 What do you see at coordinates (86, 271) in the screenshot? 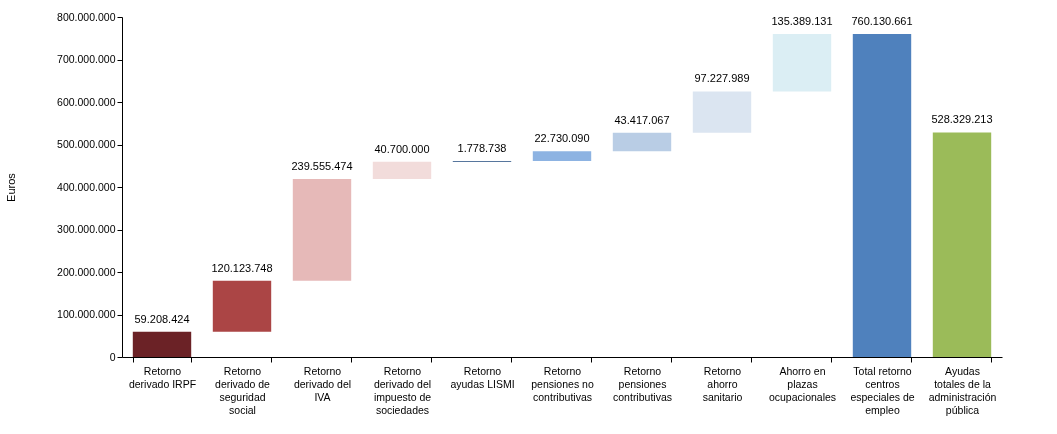
I see `y-tick-label: 200.000.000` at bounding box center [86, 271].